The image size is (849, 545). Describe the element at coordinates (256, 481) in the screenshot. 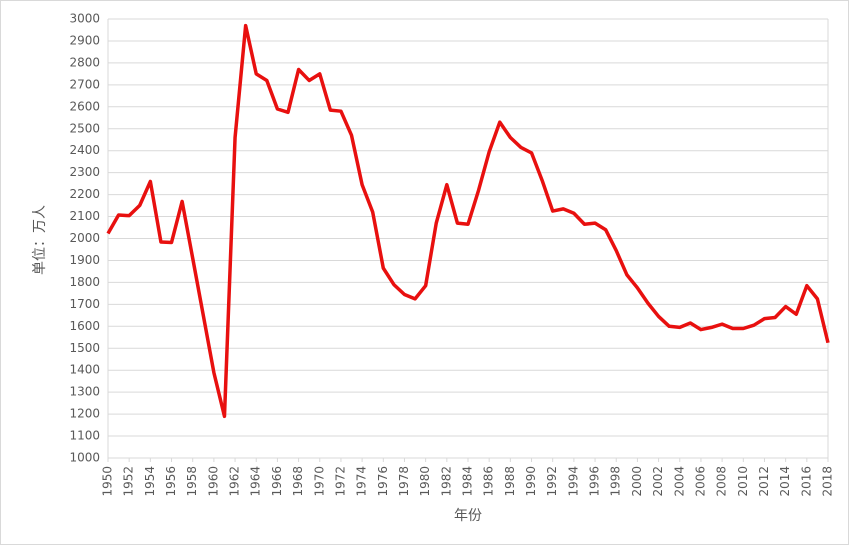

I see `x-tick-label: 1964` at that location.